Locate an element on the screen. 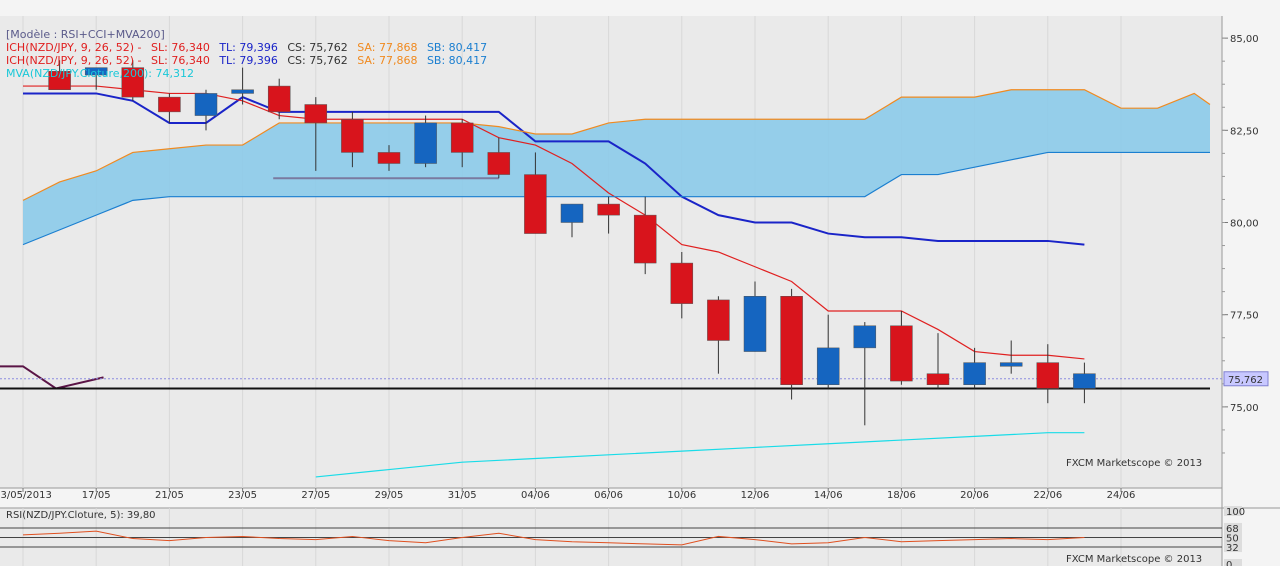 The height and width of the screenshot is (566, 1280). model-label: [Modèle : RSI+CCI+MVA200] is located at coordinates (85, 34).